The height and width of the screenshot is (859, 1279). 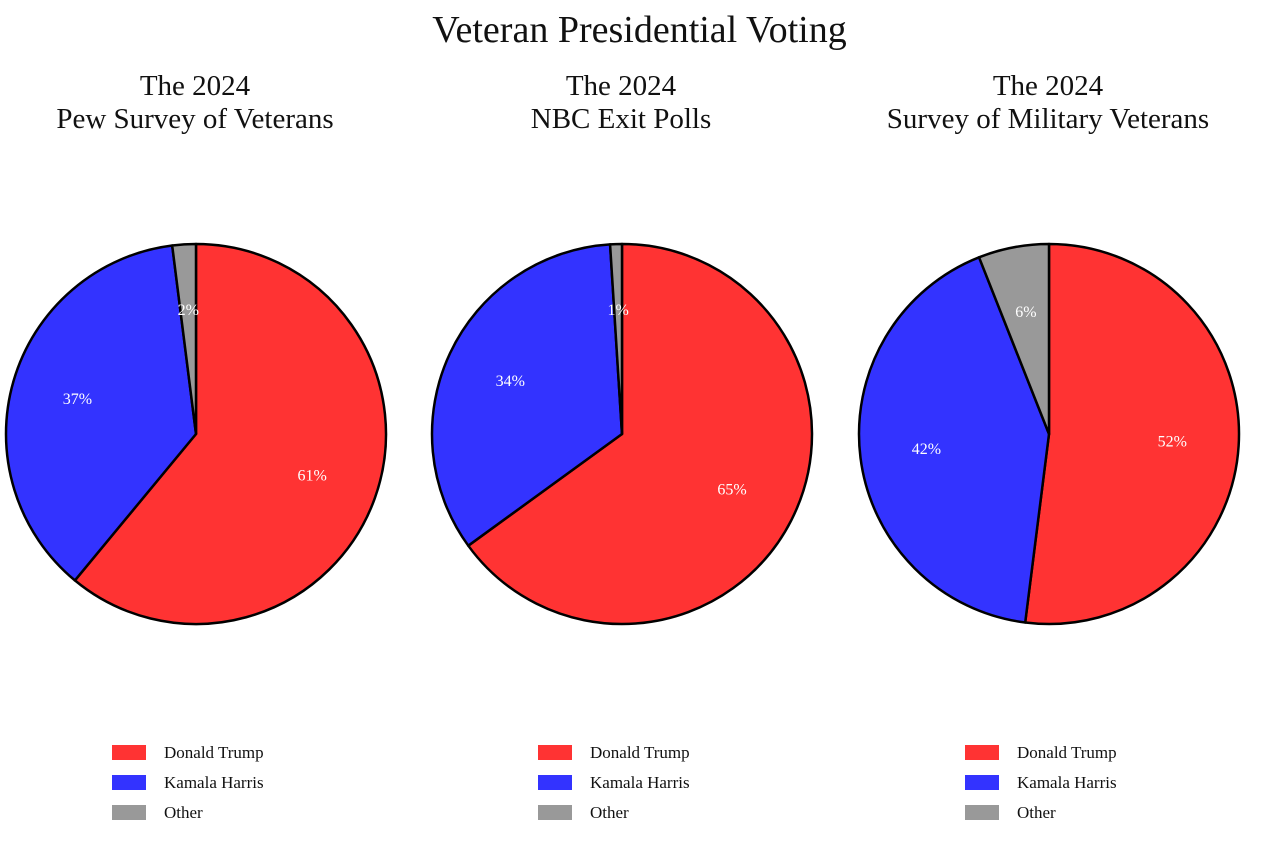 I want to click on pie-value-label-kamala-harris: 37%, so click(x=77, y=399).